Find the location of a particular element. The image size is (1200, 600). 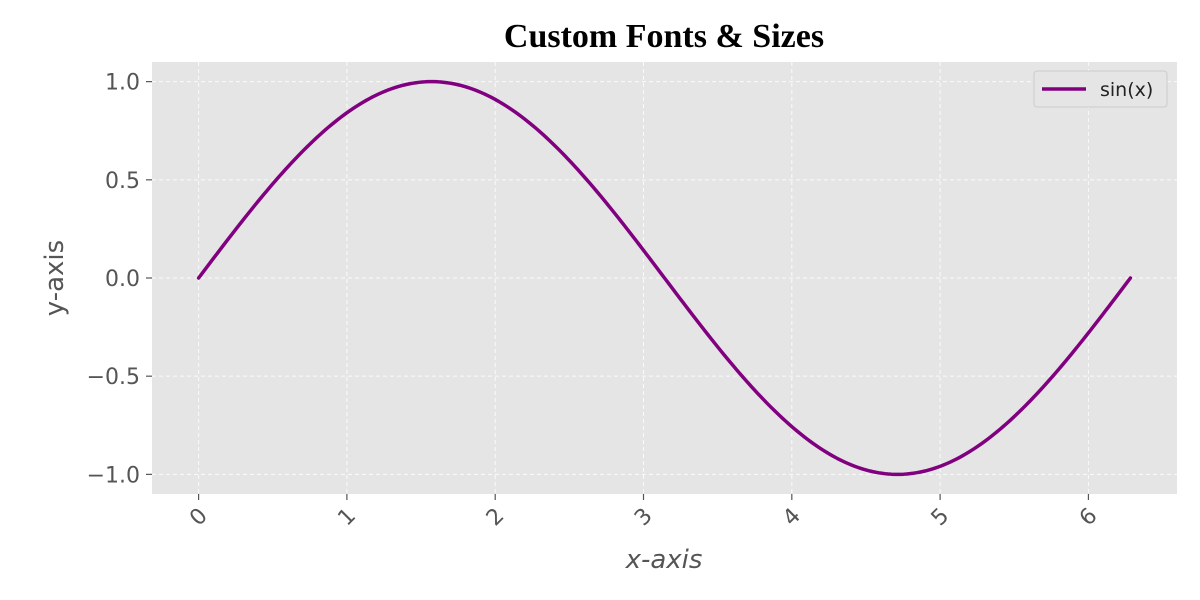

y-tick-label: −0.5 is located at coordinates (113, 377).